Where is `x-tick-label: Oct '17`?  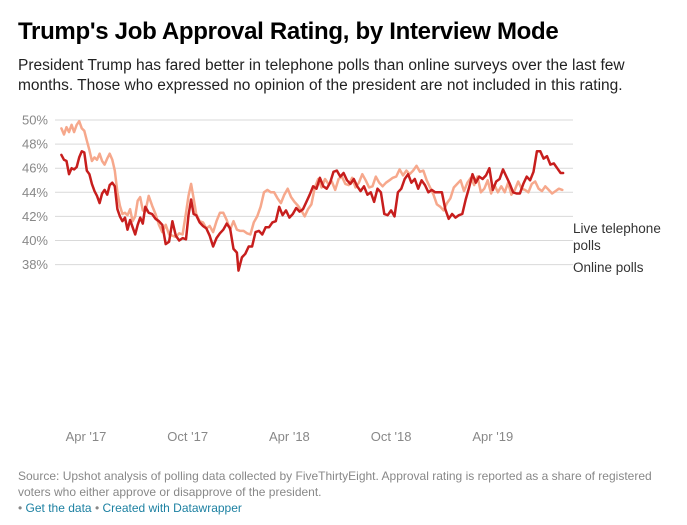
x-tick-label: Oct '17 is located at coordinates (187, 436).